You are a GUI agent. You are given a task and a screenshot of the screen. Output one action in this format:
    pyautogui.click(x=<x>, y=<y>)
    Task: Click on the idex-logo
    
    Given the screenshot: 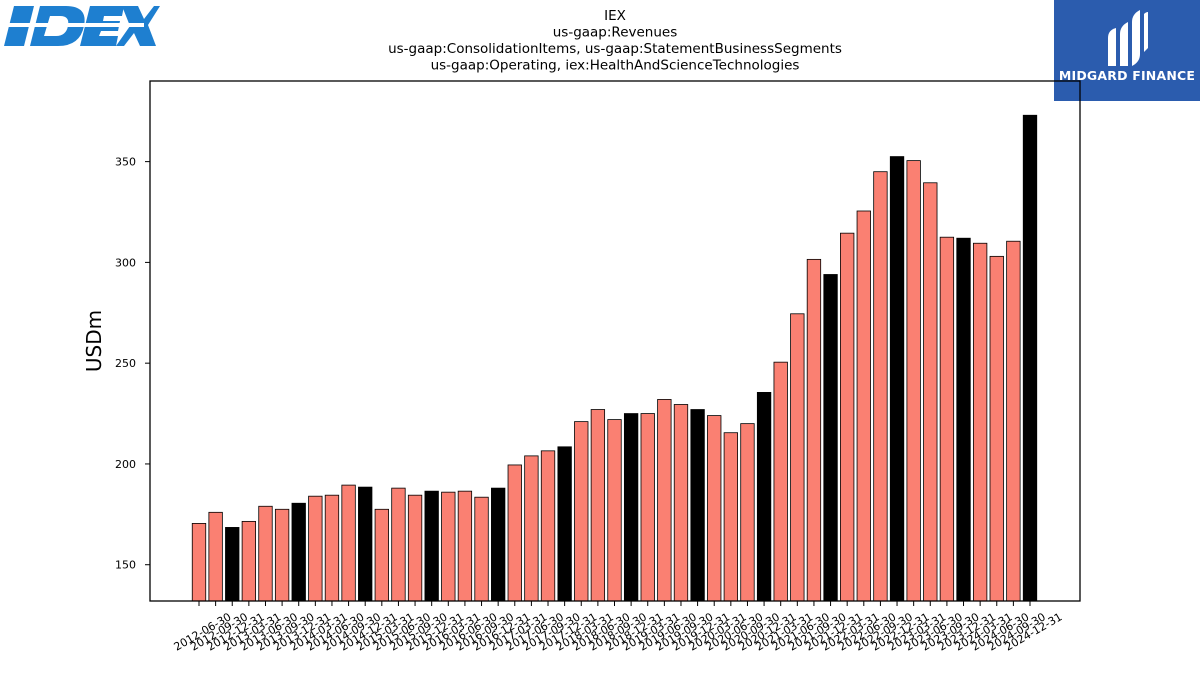 What is the action you would take?
    pyautogui.click(x=82, y=26)
    